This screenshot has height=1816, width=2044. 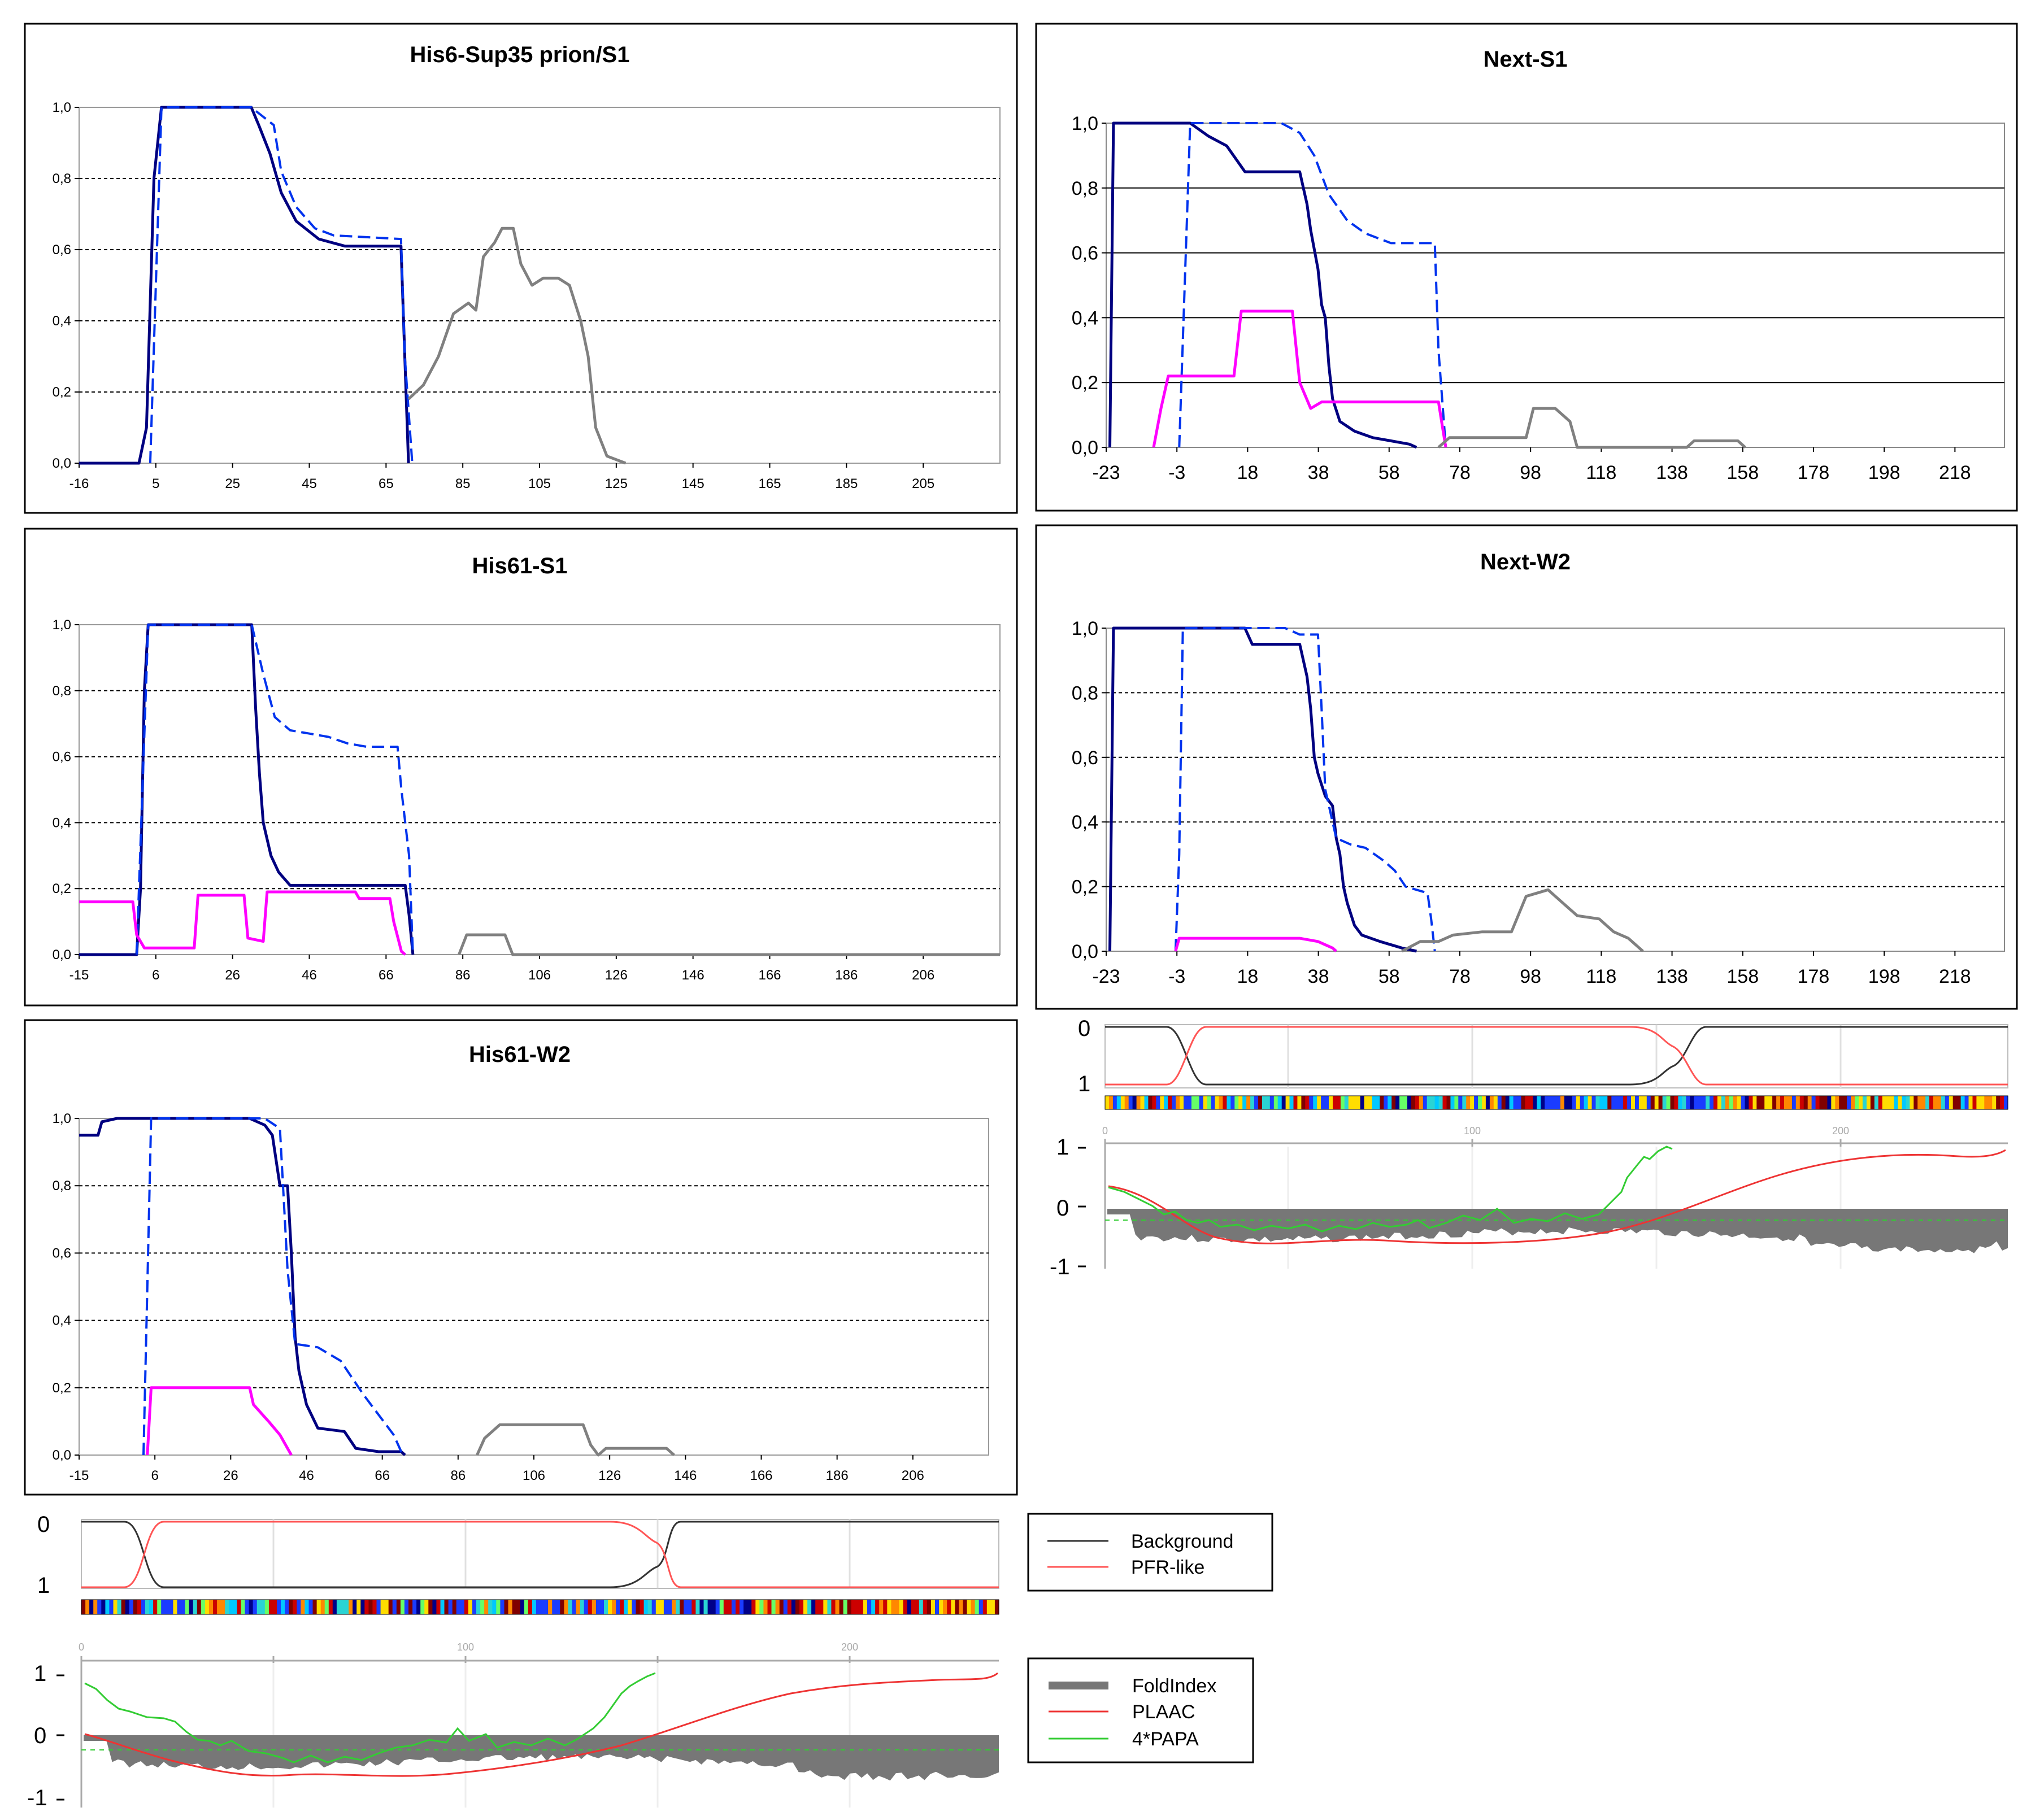 I want to click on x-tick-label: -15, so click(x=79, y=1475).